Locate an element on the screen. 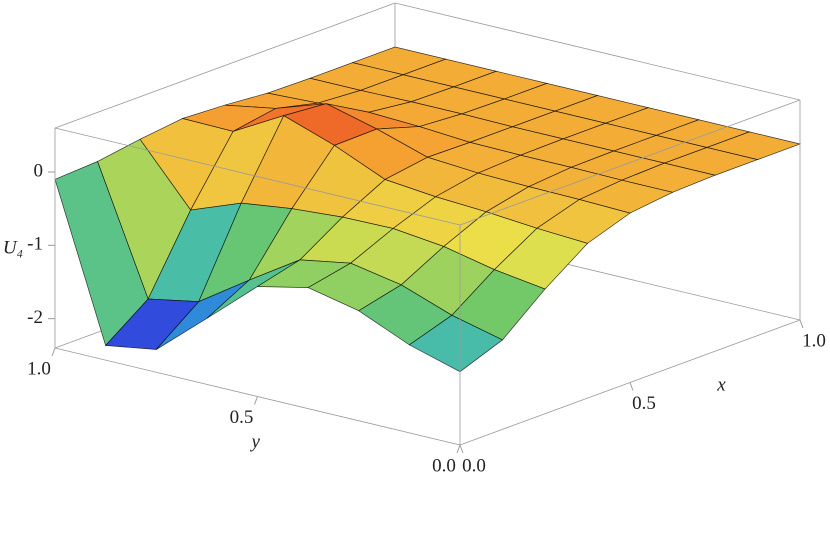 This screenshot has height=548, width=830. x-tick-label: 0.5 is located at coordinates (644, 403).